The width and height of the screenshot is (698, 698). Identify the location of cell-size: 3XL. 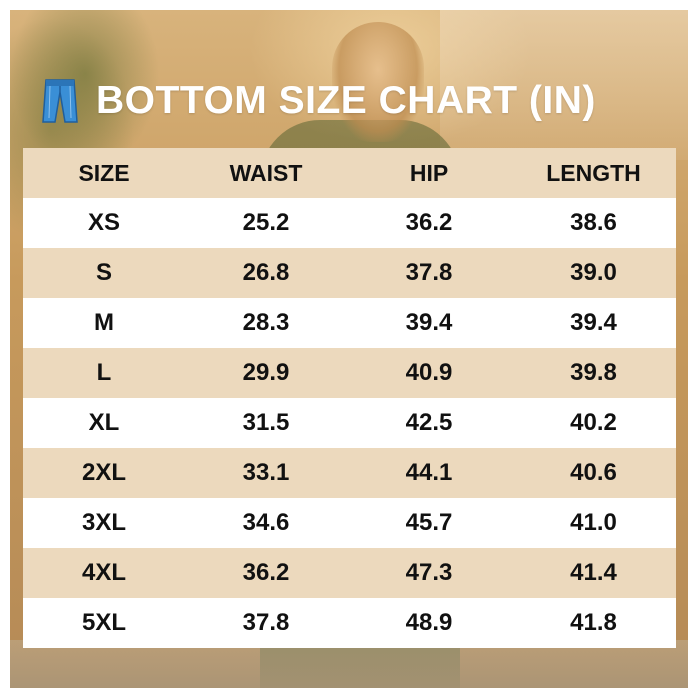
(104, 523).